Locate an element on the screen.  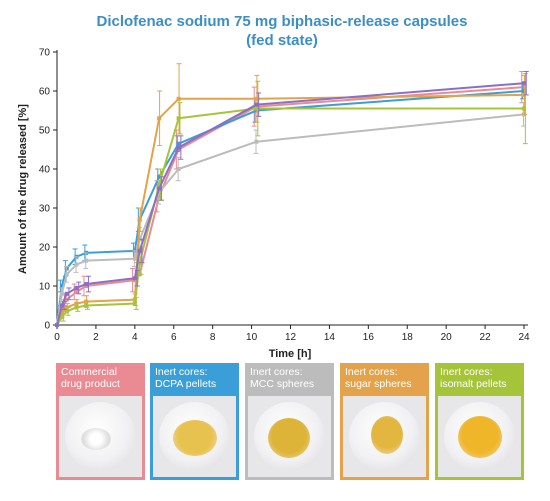
legend-panel: Inert cores: DCPA pellets is located at coordinates (194, 421).